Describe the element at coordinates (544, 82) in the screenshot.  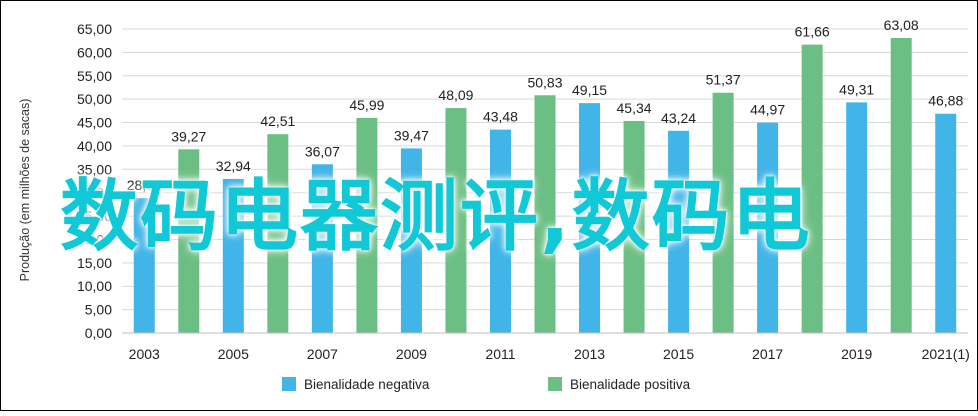
I see `data-label: 50,83` at that location.